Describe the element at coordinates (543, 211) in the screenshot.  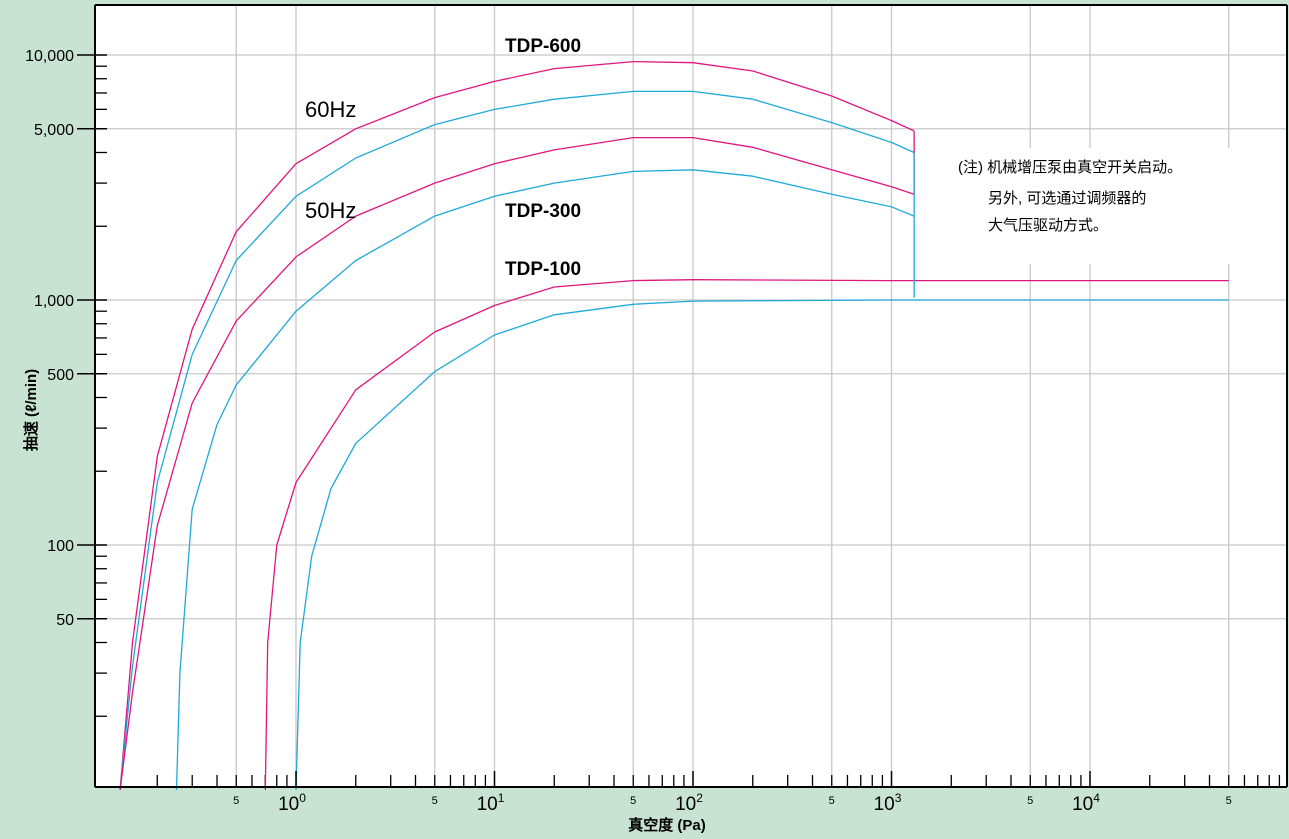
I see `series-label-tdp300: TDP-300` at that location.